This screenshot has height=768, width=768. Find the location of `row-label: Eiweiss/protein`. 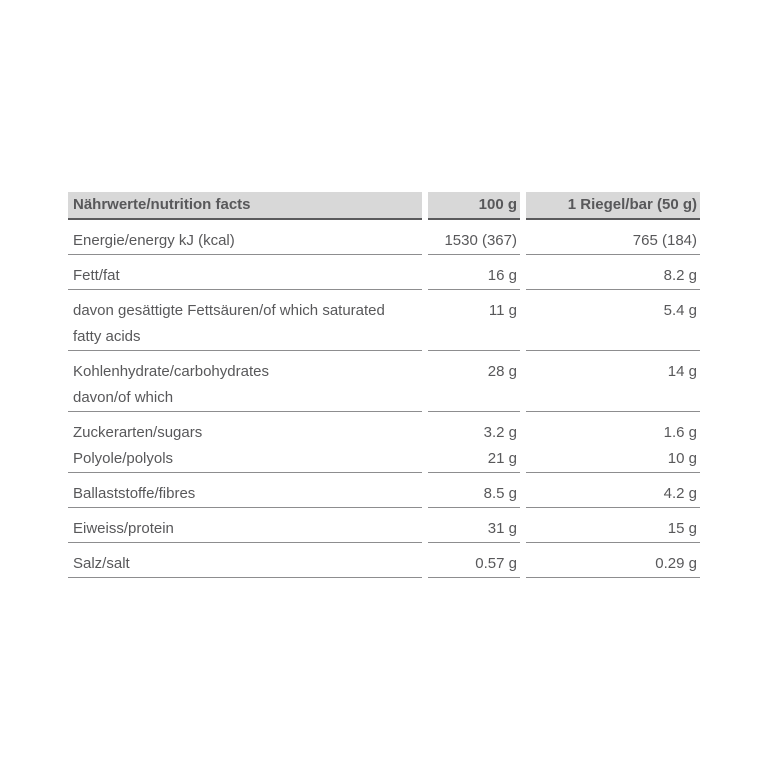

row-label: Eiweiss/protein is located at coordinates (123, 528).